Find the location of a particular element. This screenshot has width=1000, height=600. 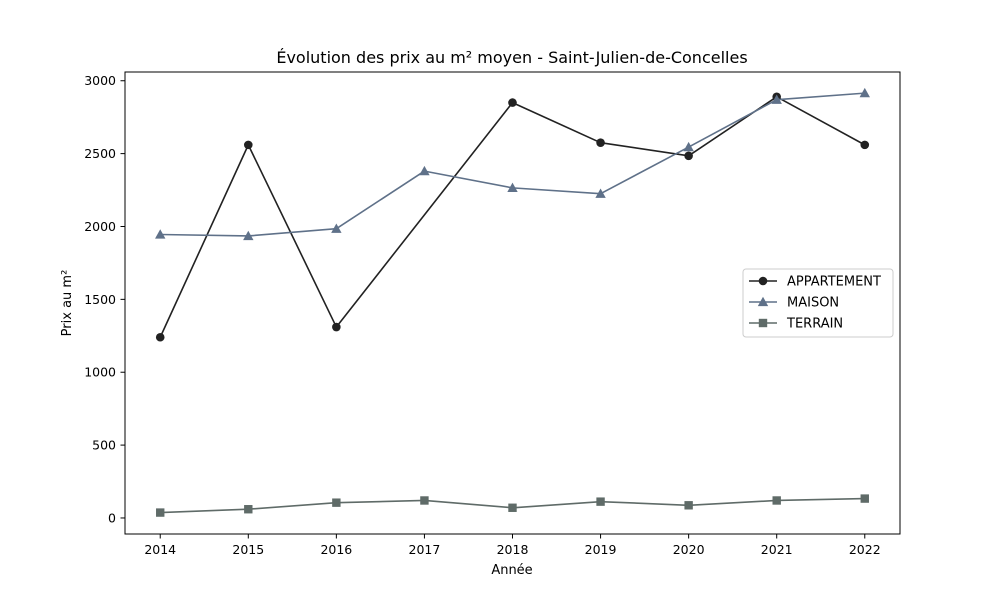

y-tick-label: 1500 is located at coordinates (100, 299).